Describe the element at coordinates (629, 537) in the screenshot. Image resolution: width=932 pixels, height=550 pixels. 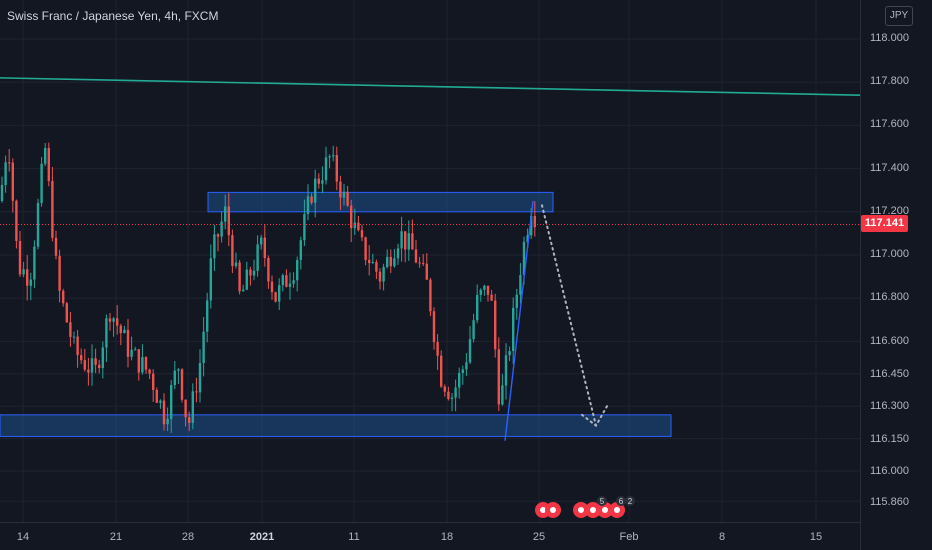
I see `time-tick-label: Feb` at that location.